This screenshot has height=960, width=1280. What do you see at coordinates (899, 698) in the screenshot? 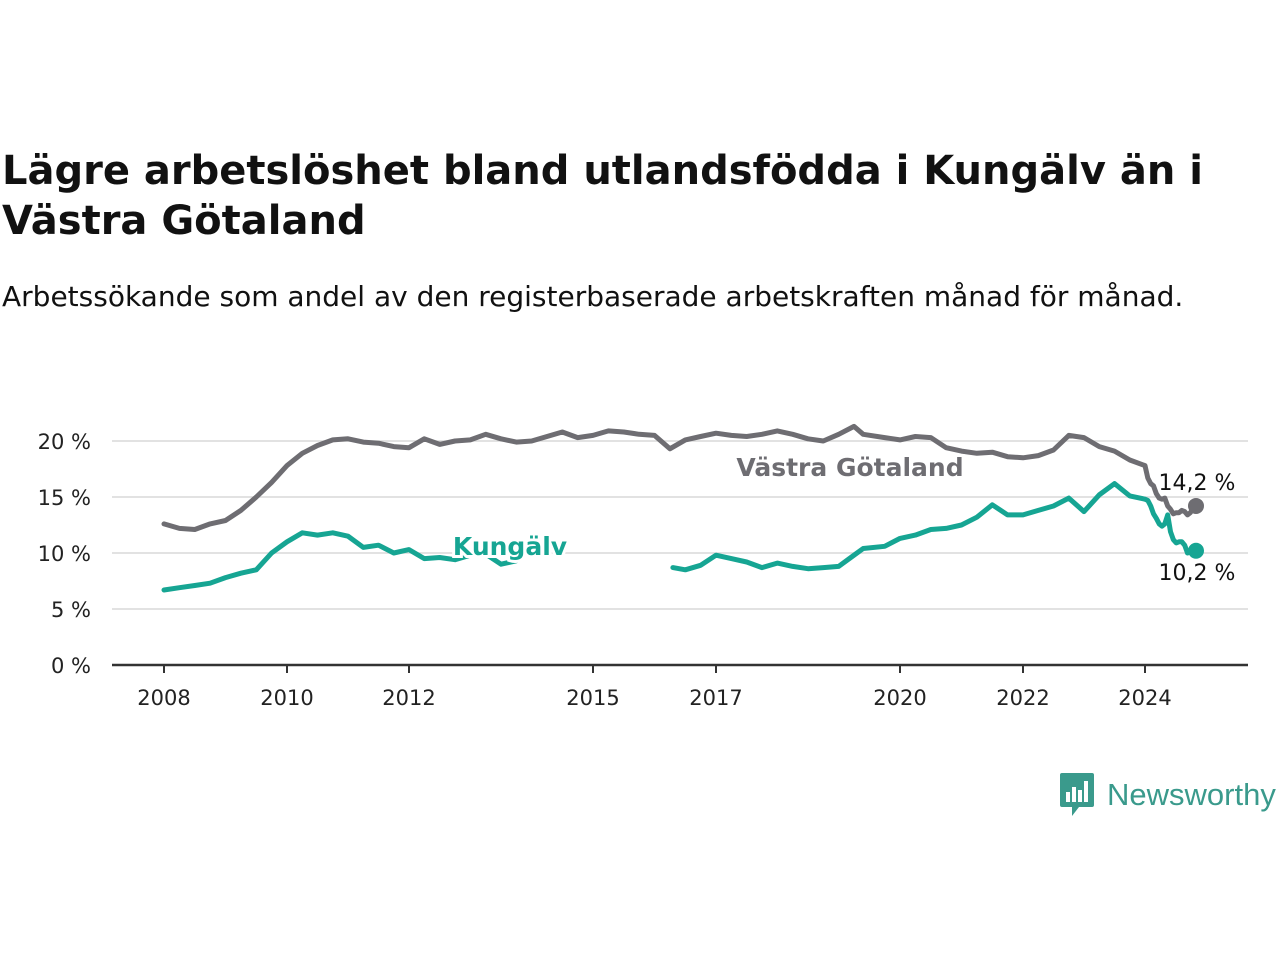
I see `x-tick-label: 2020` at bounding box center [899, 698].